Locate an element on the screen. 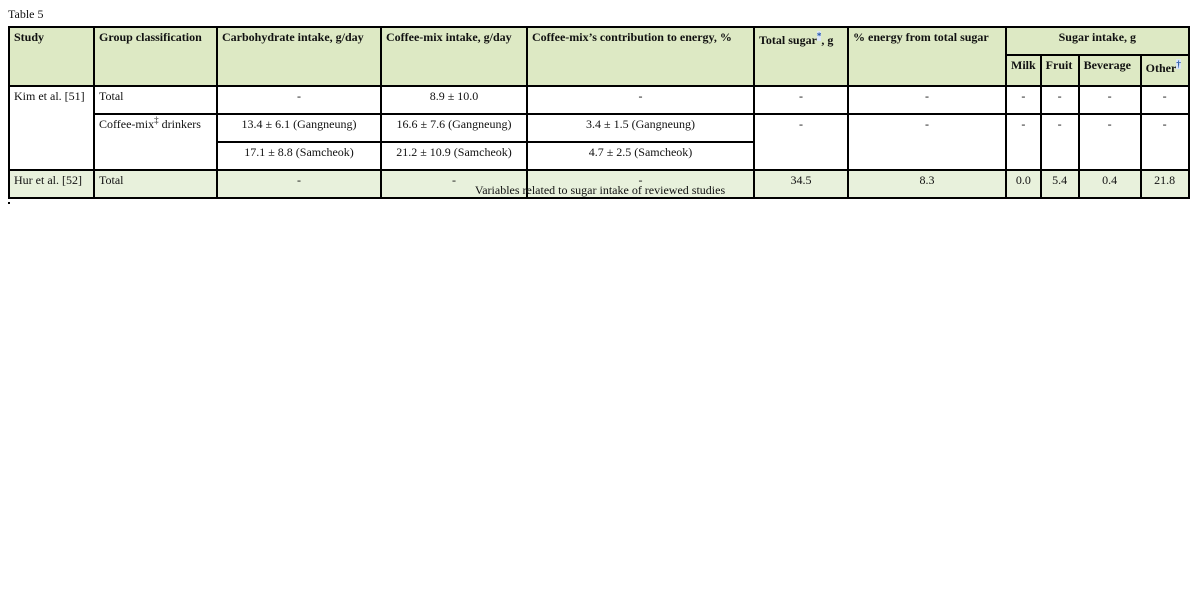 The width and height of the screenshot is (1200, 600). study-cell: Hur et al. [52] is located at coordinates (51, 184).